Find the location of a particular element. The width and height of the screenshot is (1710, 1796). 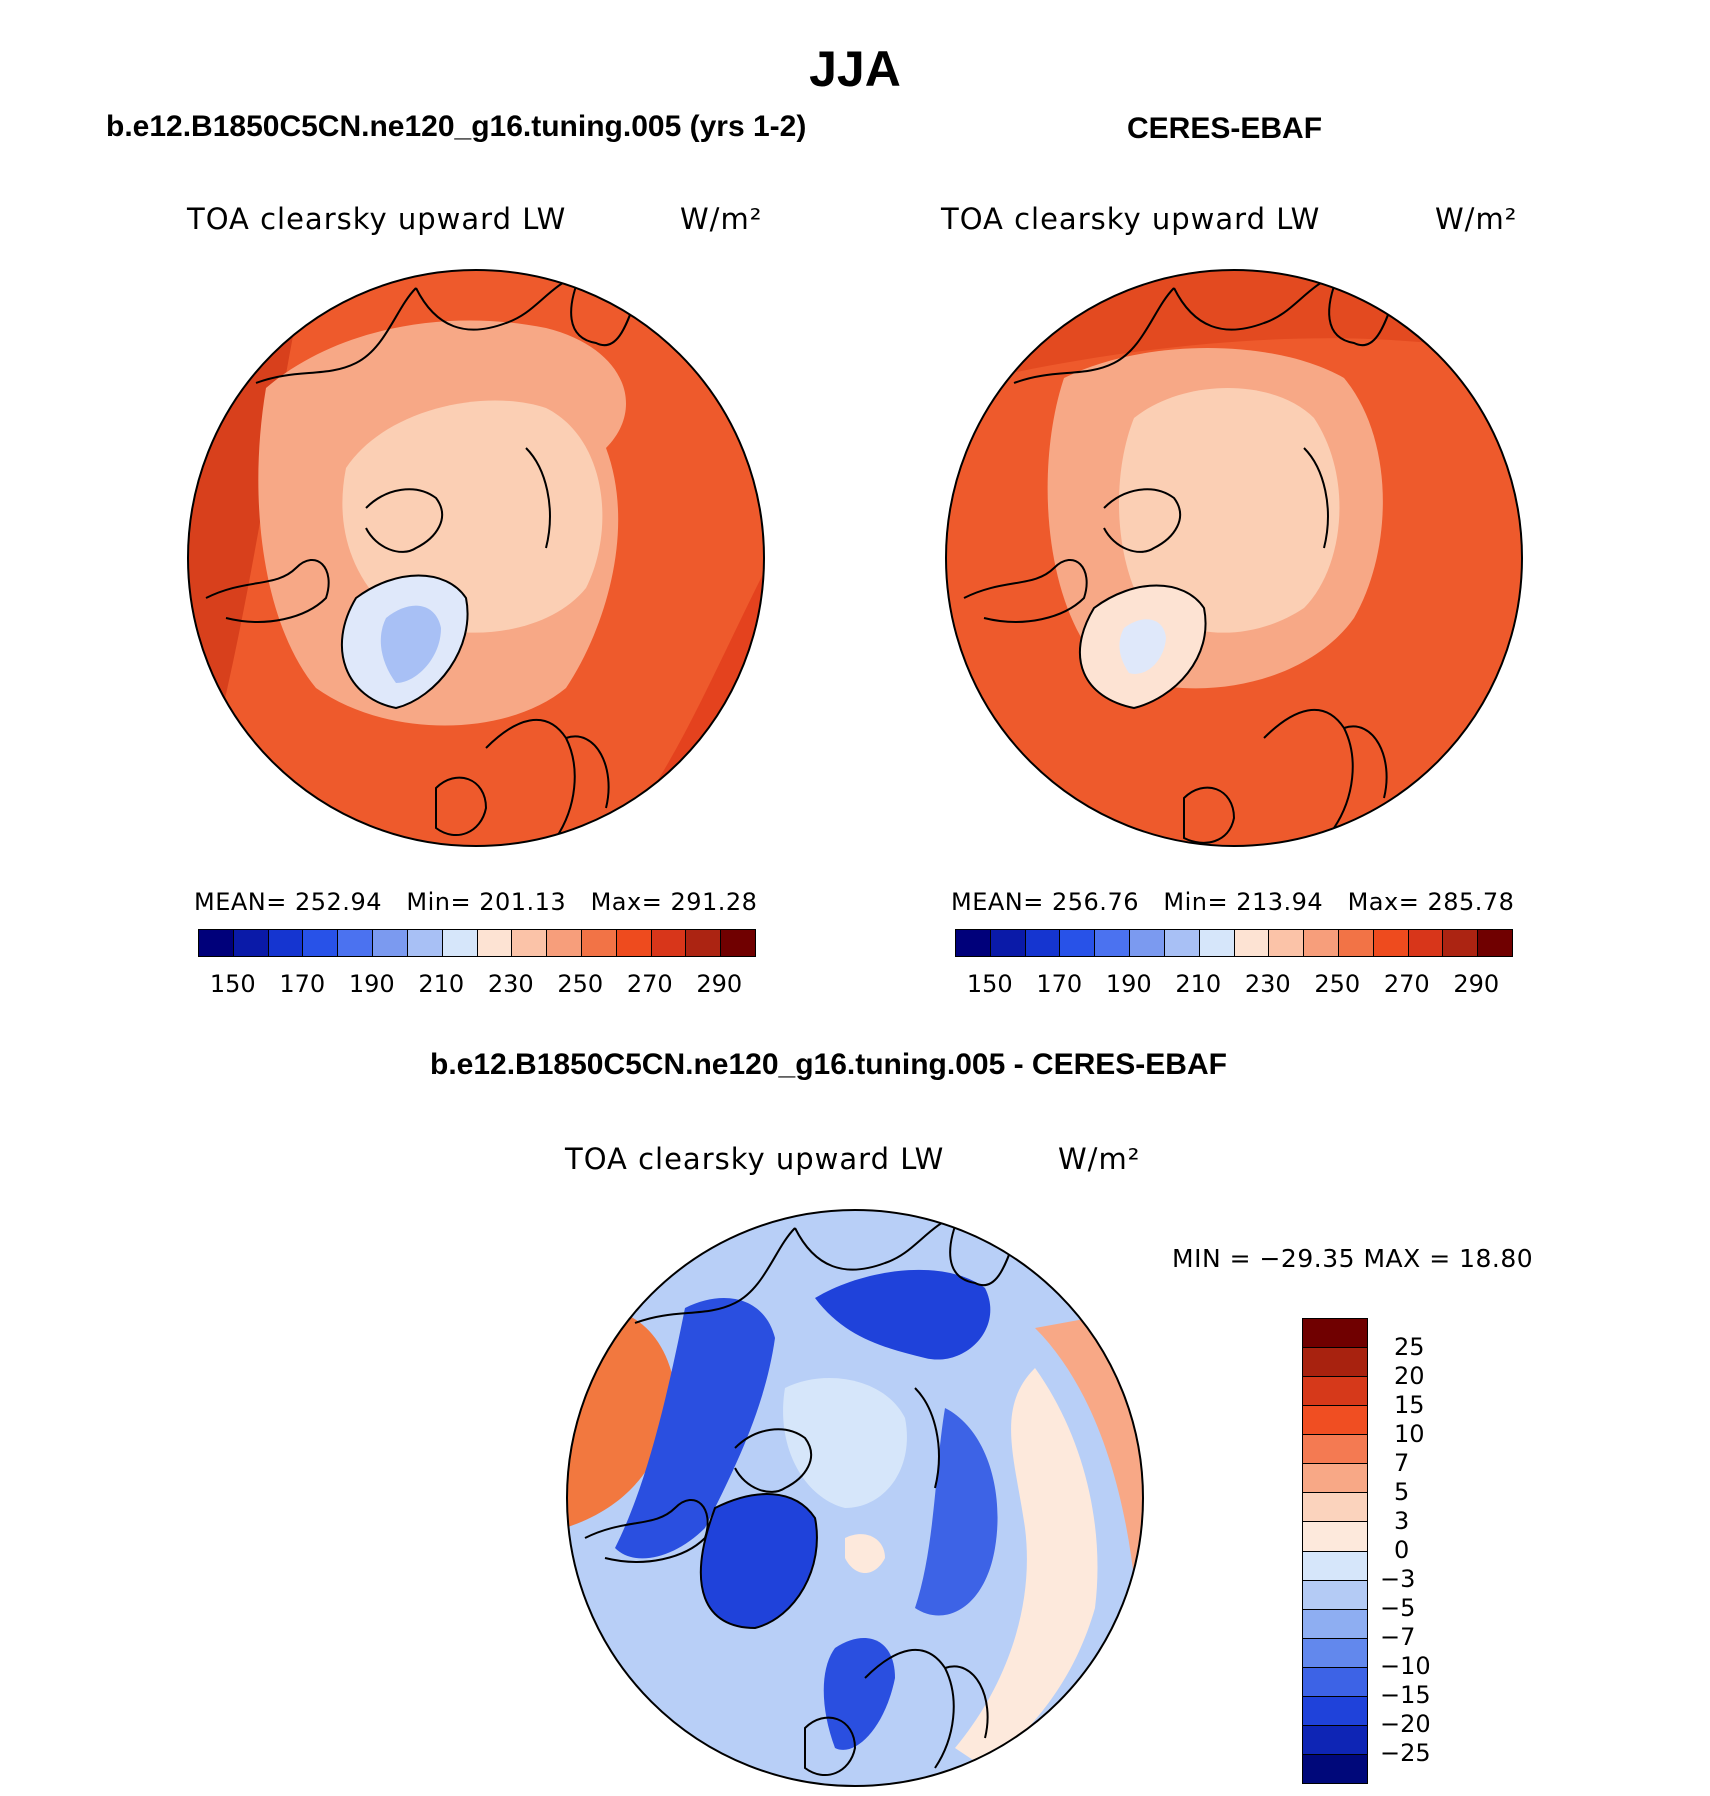

warm-anomaly is located at coordinates (1054, 1547).